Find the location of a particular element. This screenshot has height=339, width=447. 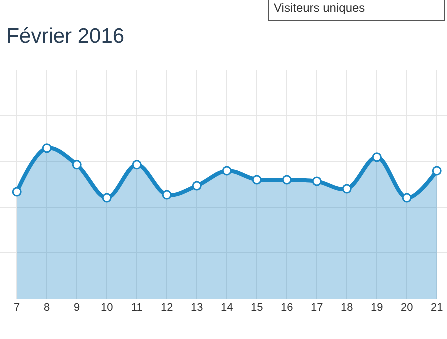

x-tick-label: 13 is located at coordinates (197, 308).